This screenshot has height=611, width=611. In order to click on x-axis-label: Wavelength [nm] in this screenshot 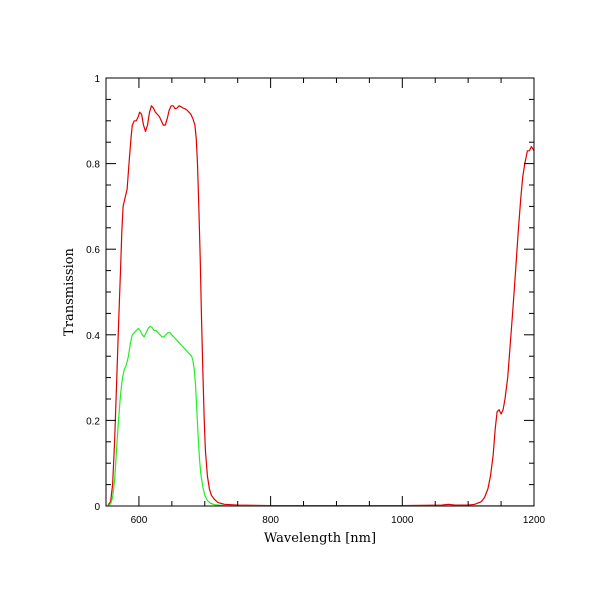, I will do `click(320, 538)`.